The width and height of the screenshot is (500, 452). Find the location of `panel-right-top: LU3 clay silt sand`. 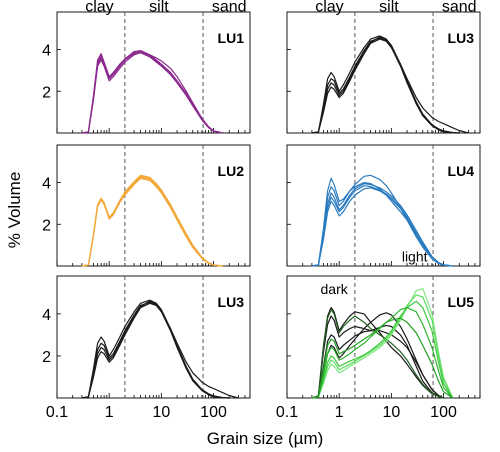

panel-right-top: LU3 clay silt sand is located at coordinates (383, 67).